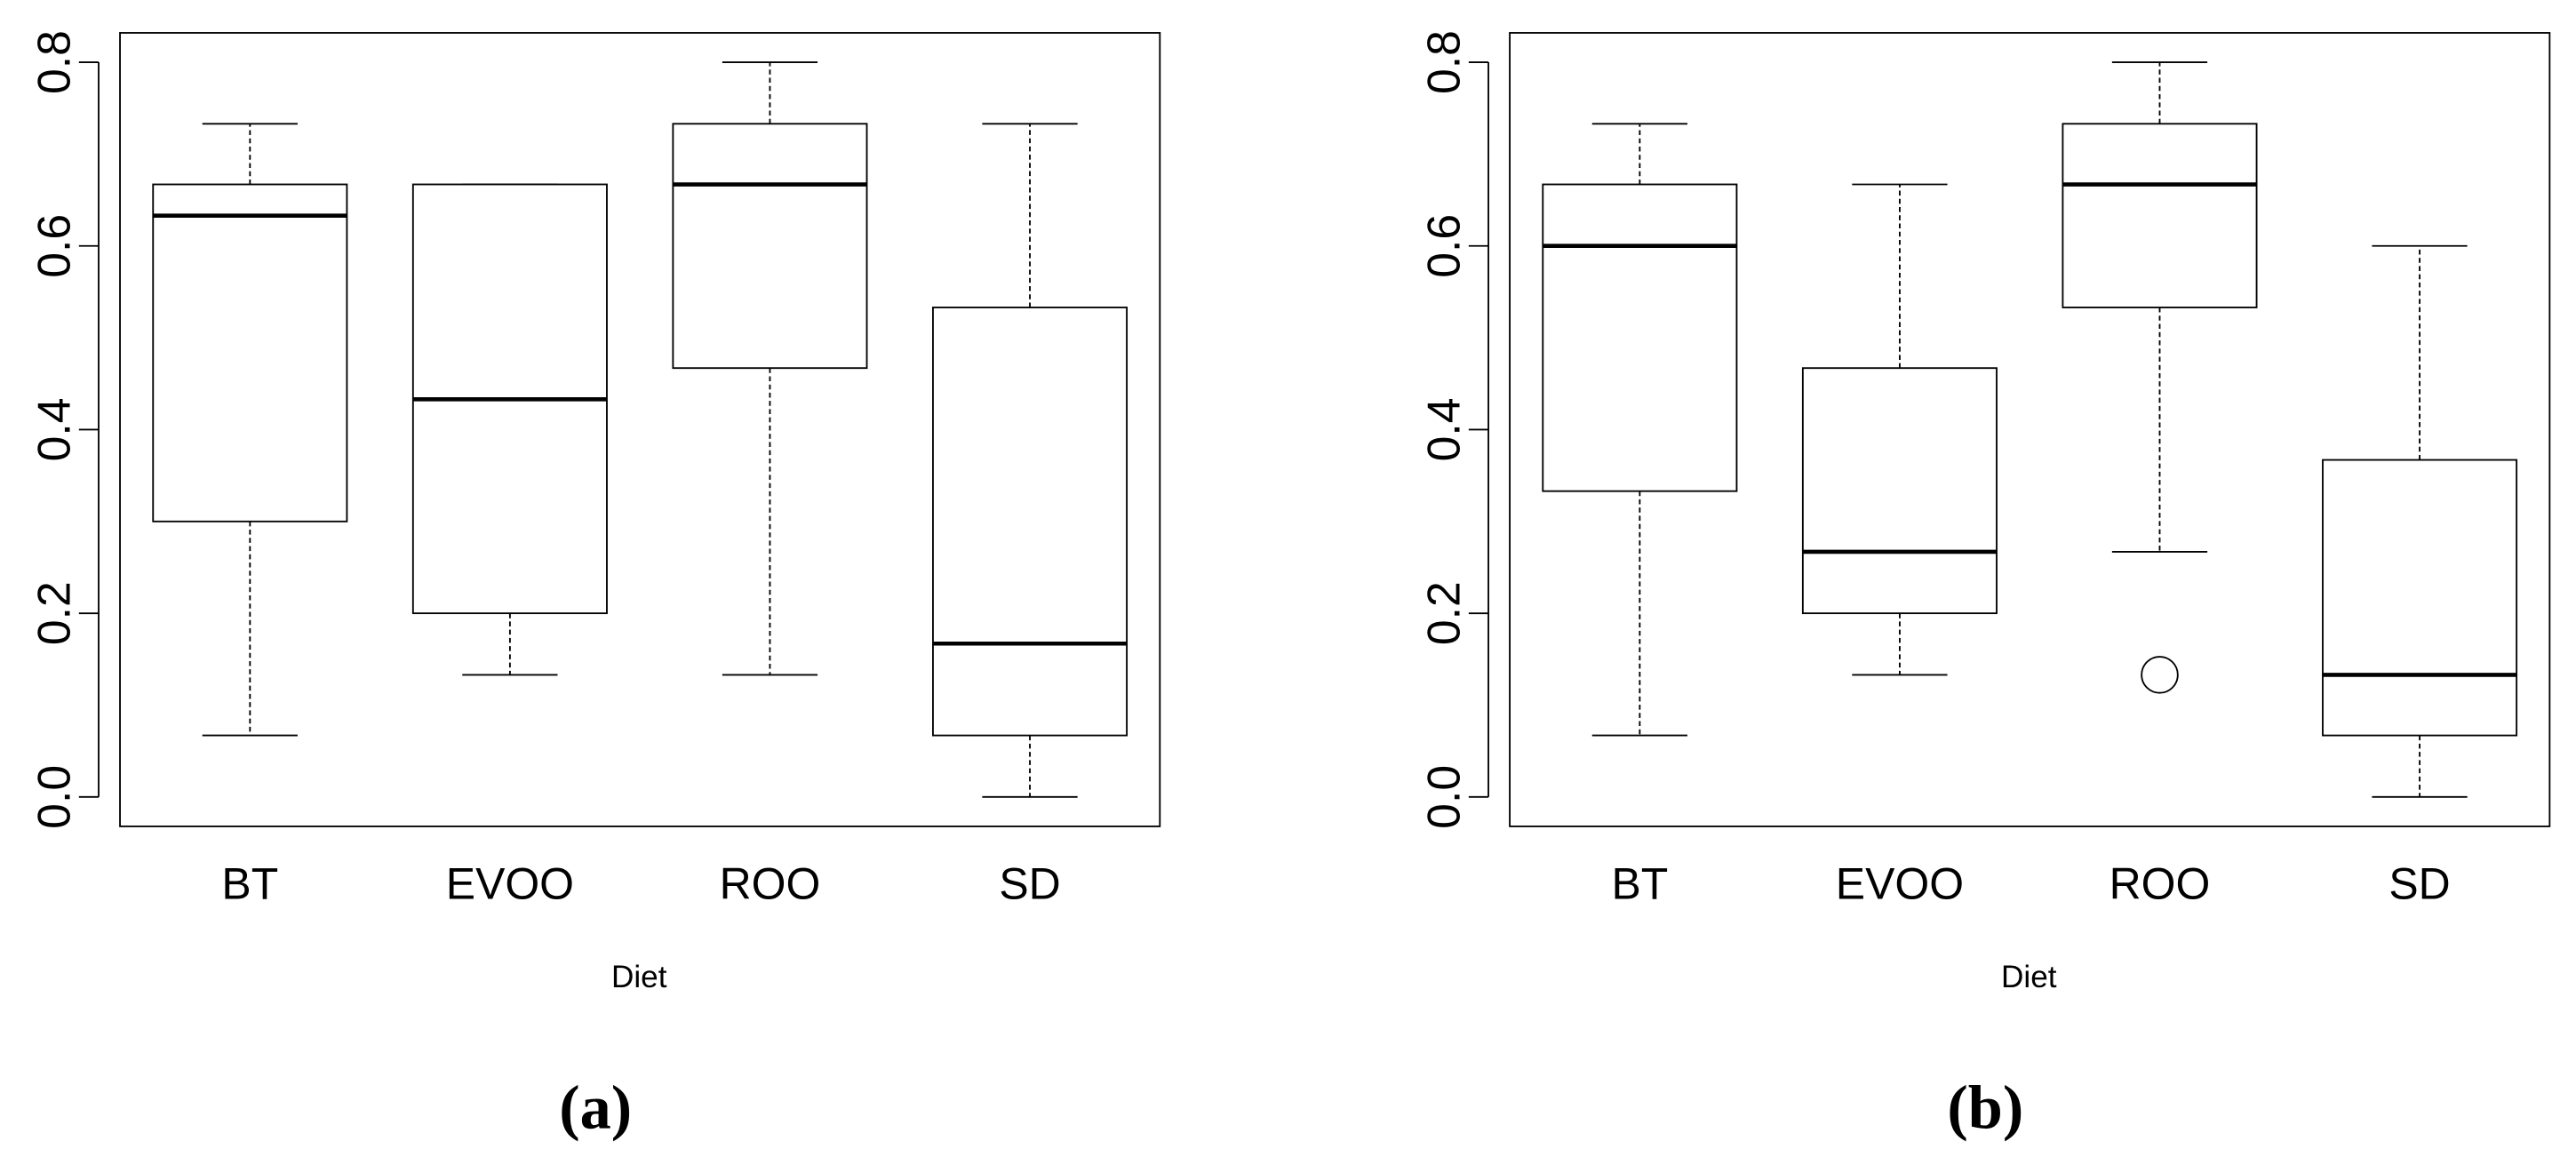 Image resolution: width=2576 pixels, height=1173 pixels. I want to click on outlier, so click(2160, 675).